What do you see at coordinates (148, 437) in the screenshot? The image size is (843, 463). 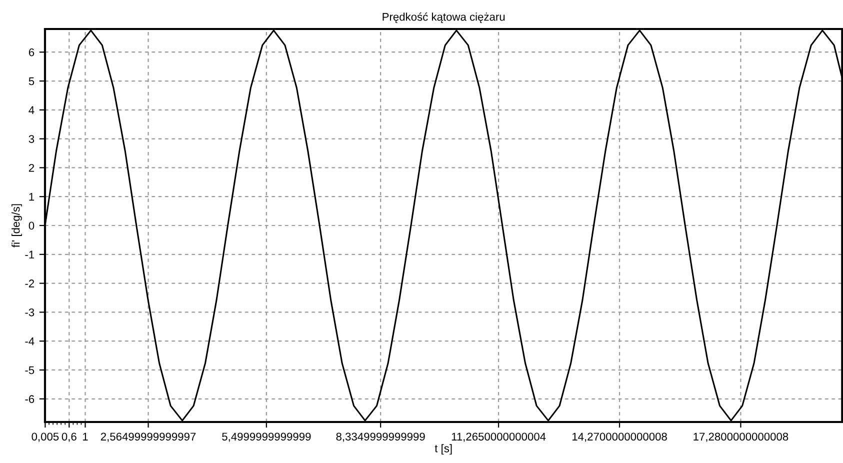 I see `x-tick-label: 2,56499999999997` at bounding box center [148, 437].